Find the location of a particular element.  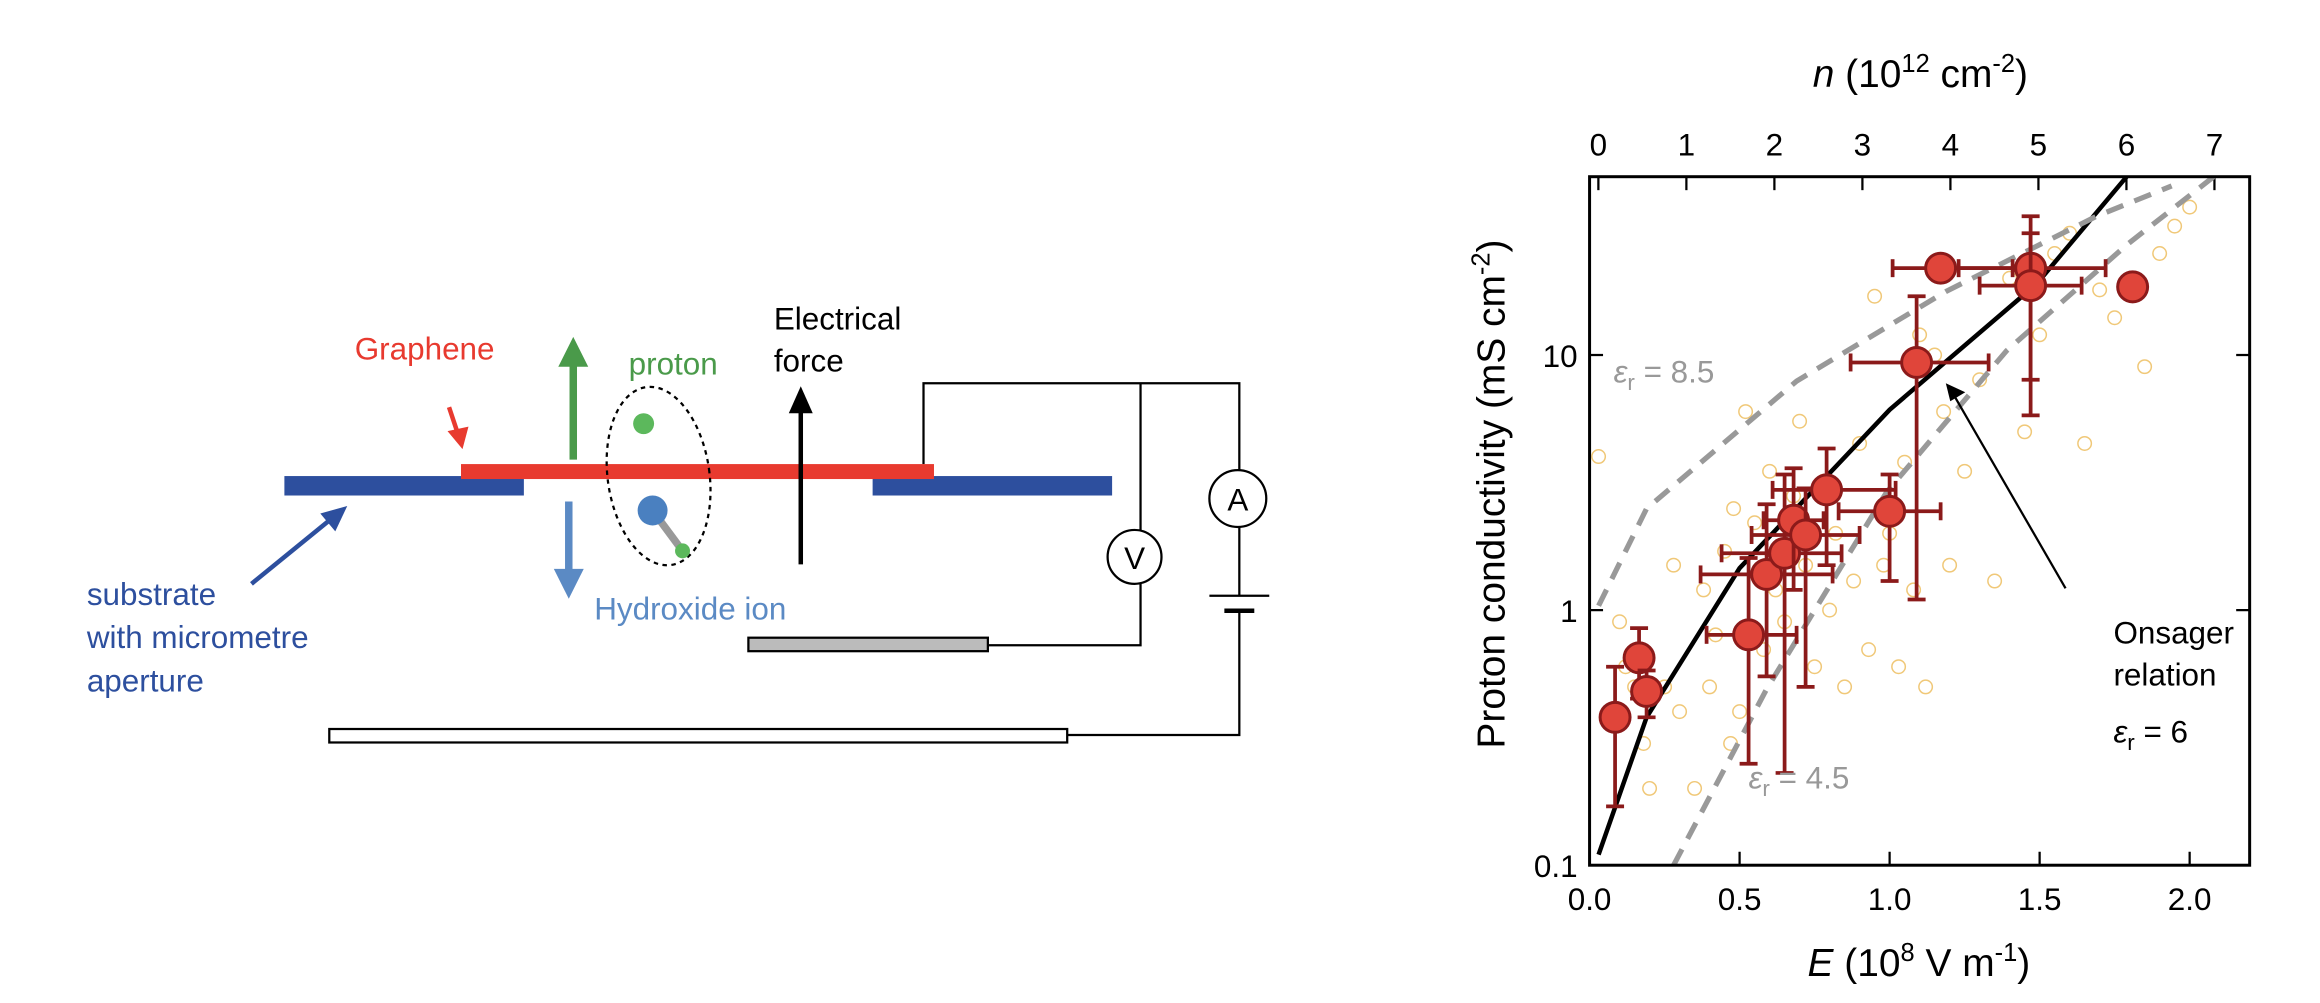

x-tick-label: 1.5 is located at coordinates (2040, 899).